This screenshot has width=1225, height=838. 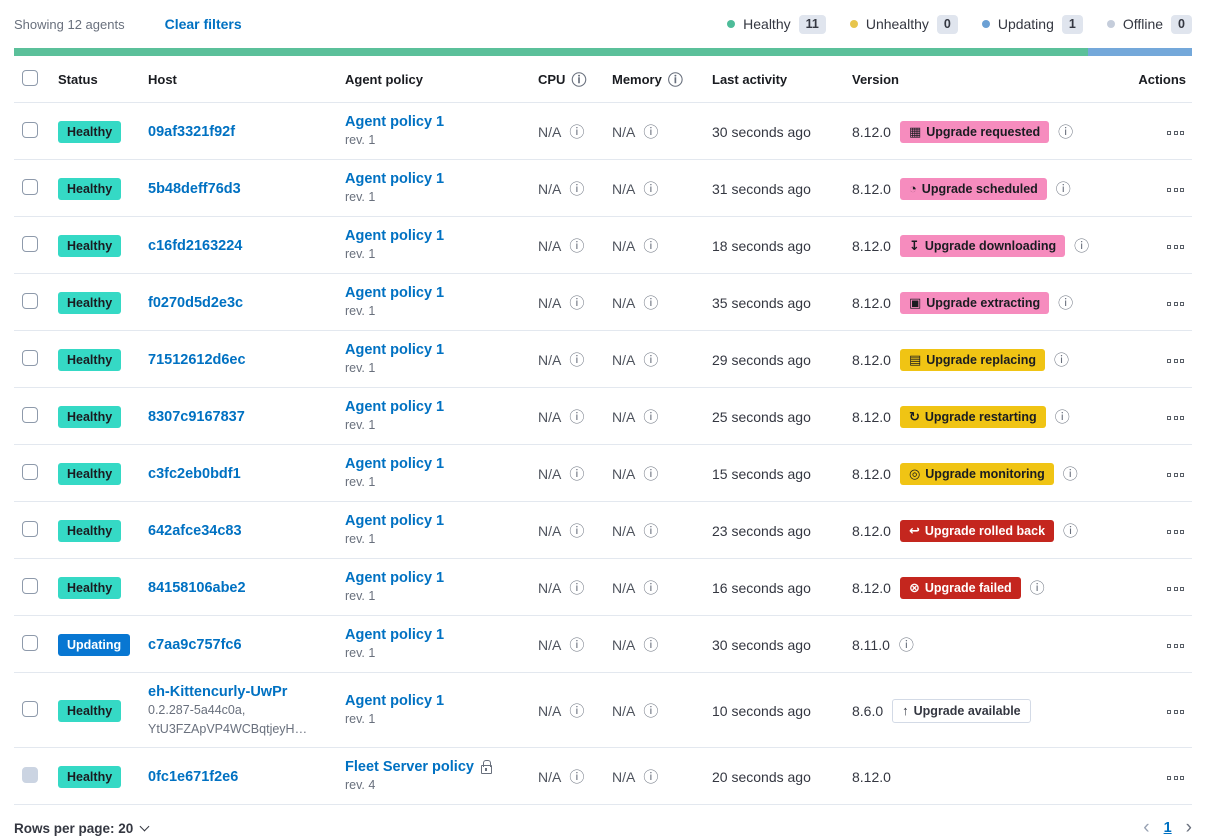 I want to click on host-link: 09af3321f92f, so click(x=192, y=132).